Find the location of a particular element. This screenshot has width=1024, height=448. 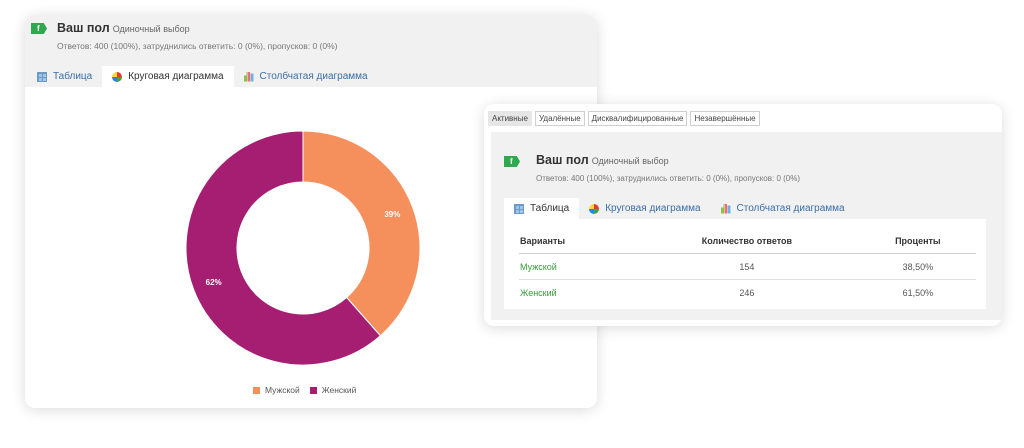

donut-chart: 39% 62% is located at coordinates (303, 248).